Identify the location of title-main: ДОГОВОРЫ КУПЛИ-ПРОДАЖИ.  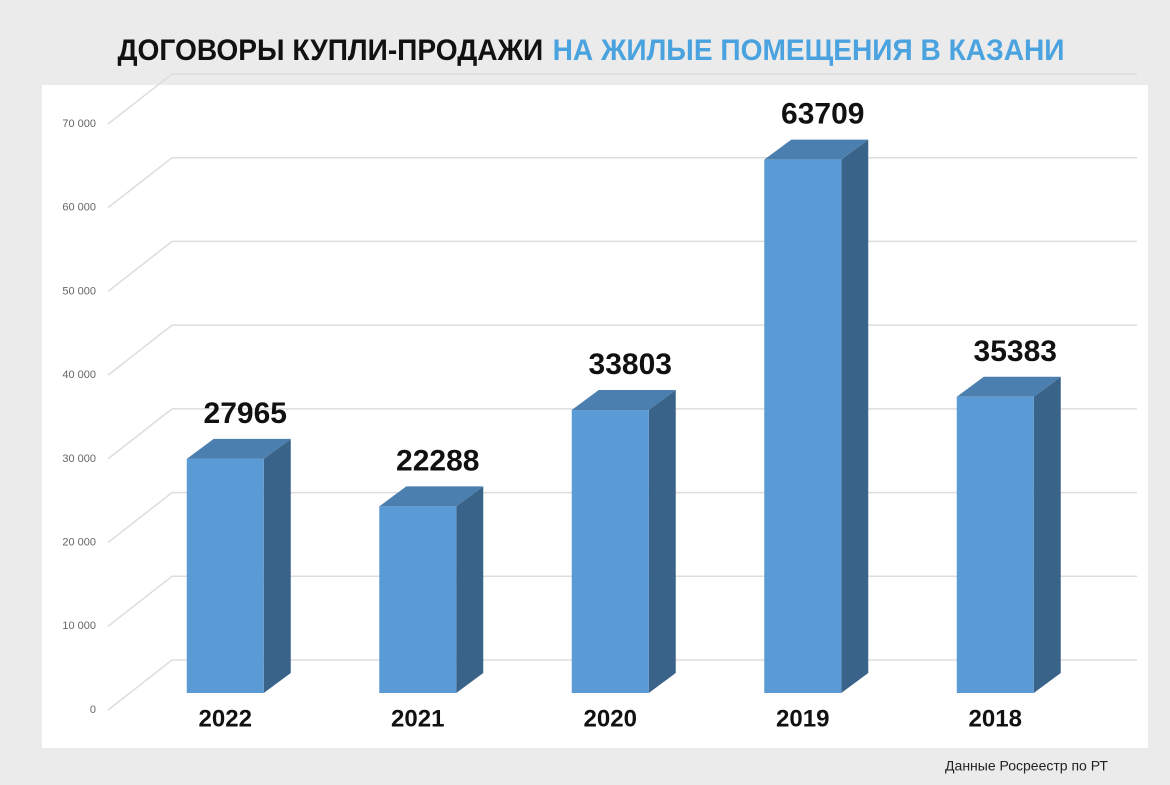
(331, 50).